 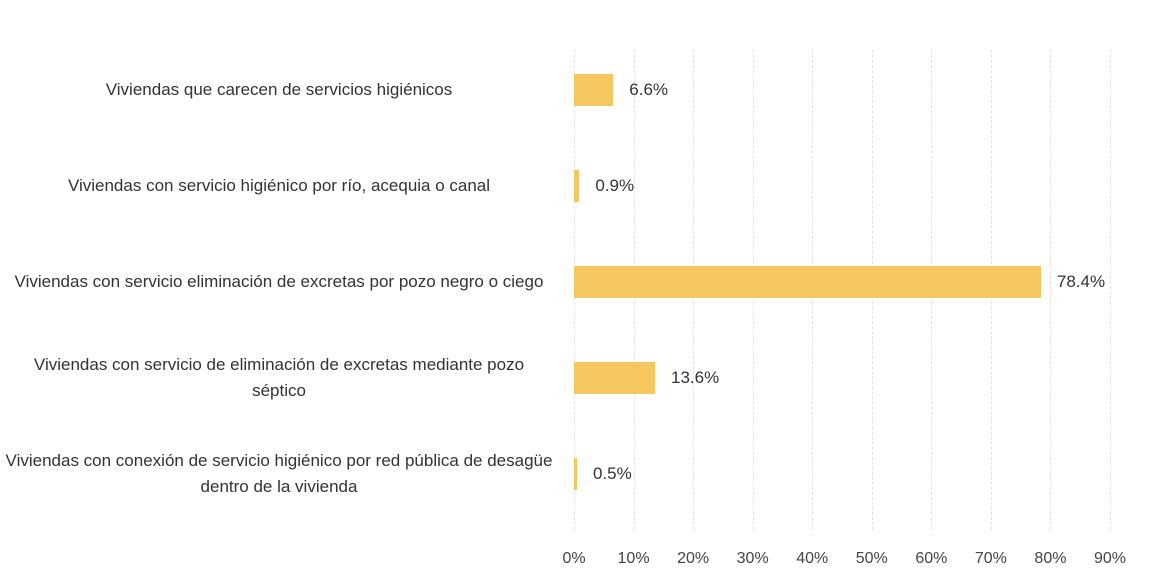 I want to click on x-tick-label: 10%, so click(x=633, y=558).